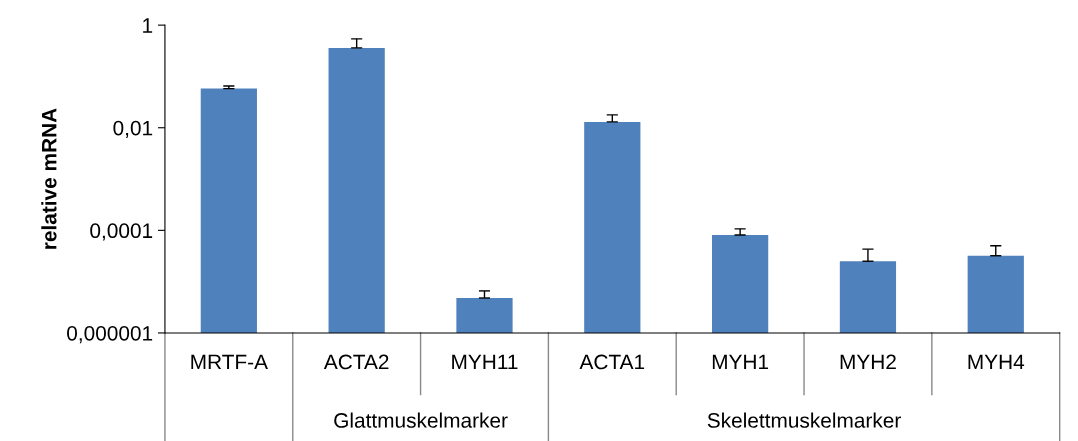 The width and height of the screenshot is (1078, 441). Describe the element at coordinates (121, 232) in the screenshot. I see `y-tick-label: 0,0001` at that location.